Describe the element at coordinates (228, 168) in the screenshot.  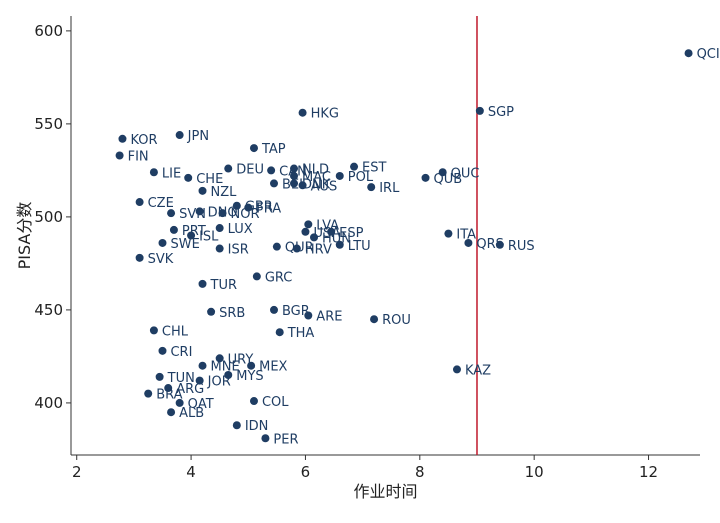
I see `data-point-deu` at that location.